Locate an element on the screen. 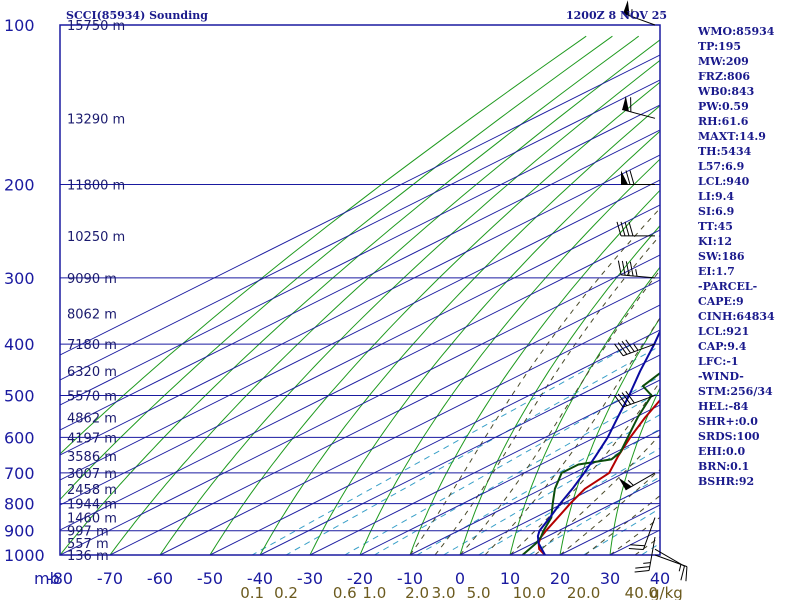  temperature-tick-label: -70 is located at coordinates (110, 578).